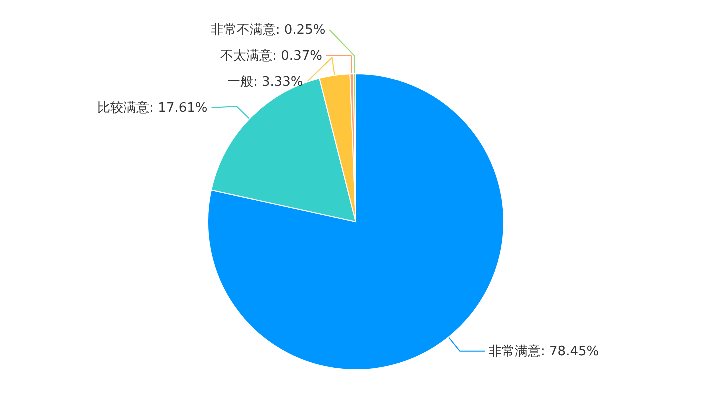  Describe the element at coordinates (268, 30) in the screenshot. I see `slice-label: 非常不满意: 0.25%` at that location.